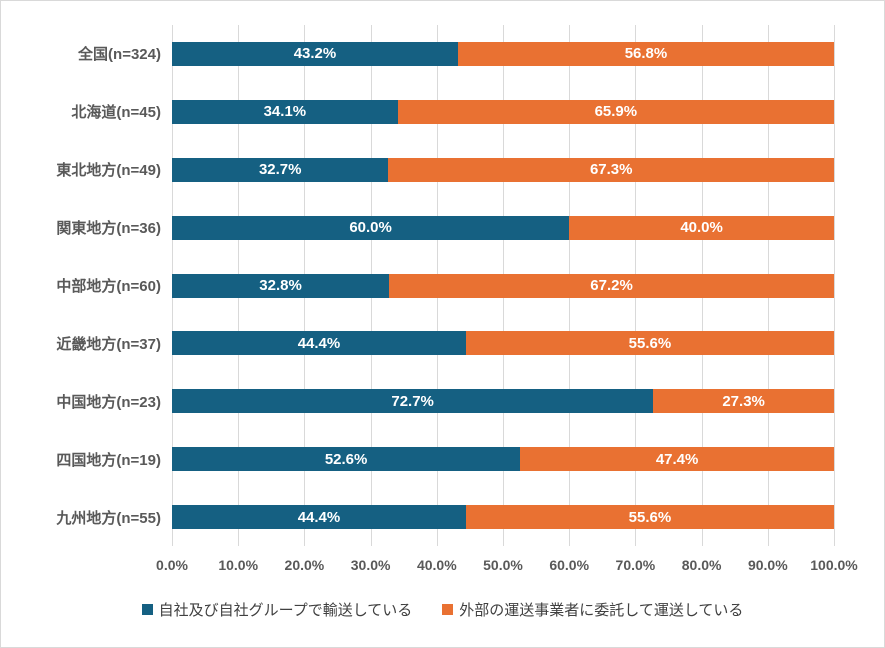 Image resolution: width=885 pixels, height=648 pixels. What do you see at coordinates (238, 565) in the screenshot?
I see `x-axis-tick-label: 10.0%` at bounding box center [238, 565].